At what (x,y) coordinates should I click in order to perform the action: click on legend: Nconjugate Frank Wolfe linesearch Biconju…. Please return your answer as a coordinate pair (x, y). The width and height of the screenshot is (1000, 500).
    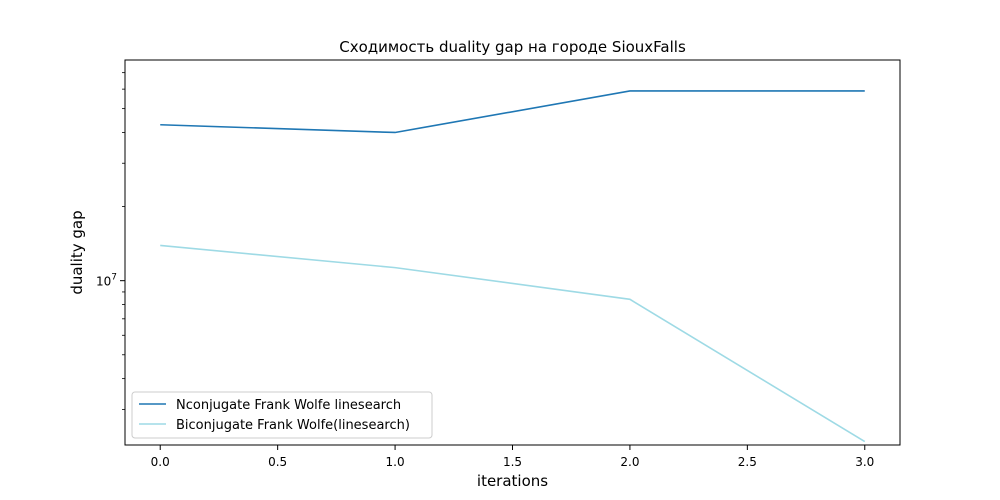
    Looking at the image, I should click on (282, 415).